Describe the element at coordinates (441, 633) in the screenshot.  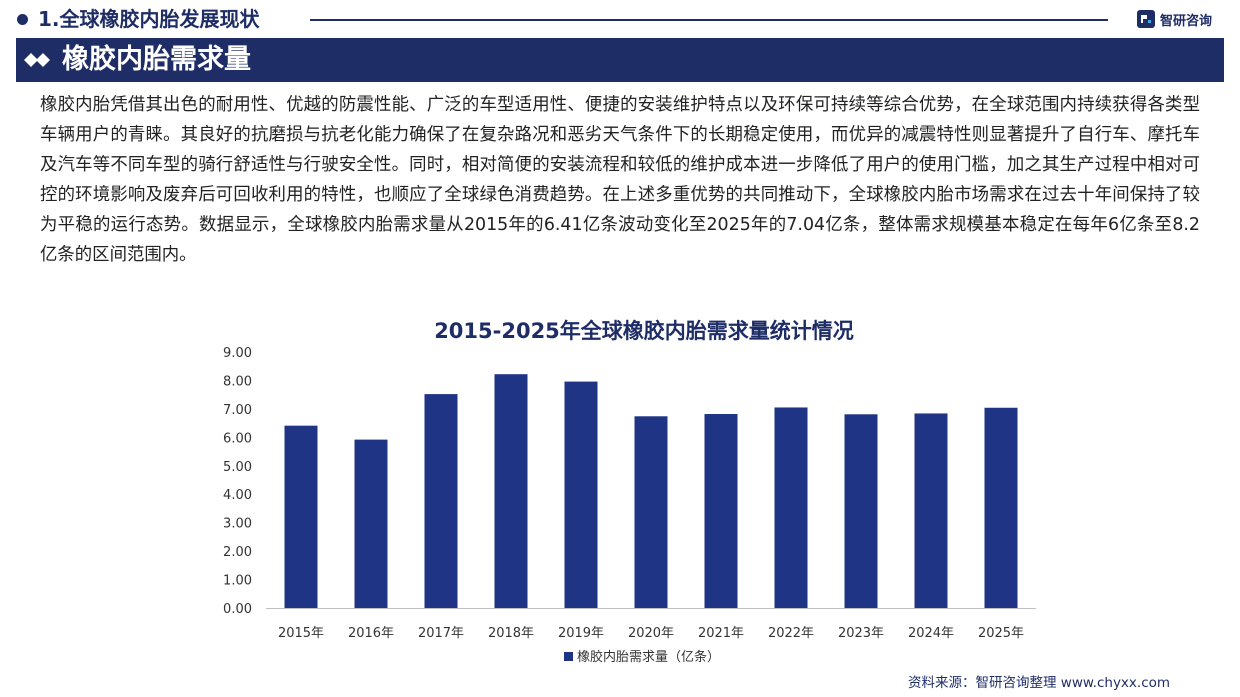
I see `x-tick-label: 2017年` at that location.